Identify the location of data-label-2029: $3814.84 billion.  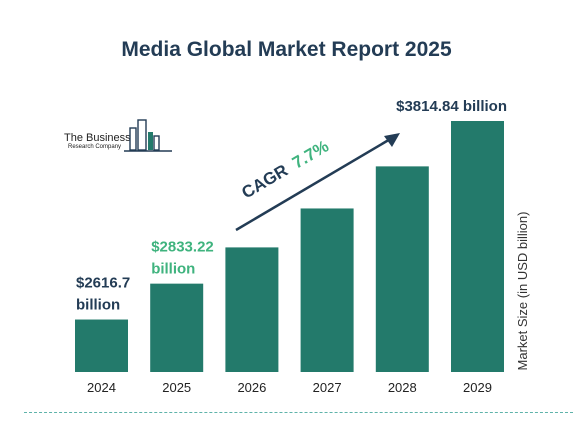
(451, 106).